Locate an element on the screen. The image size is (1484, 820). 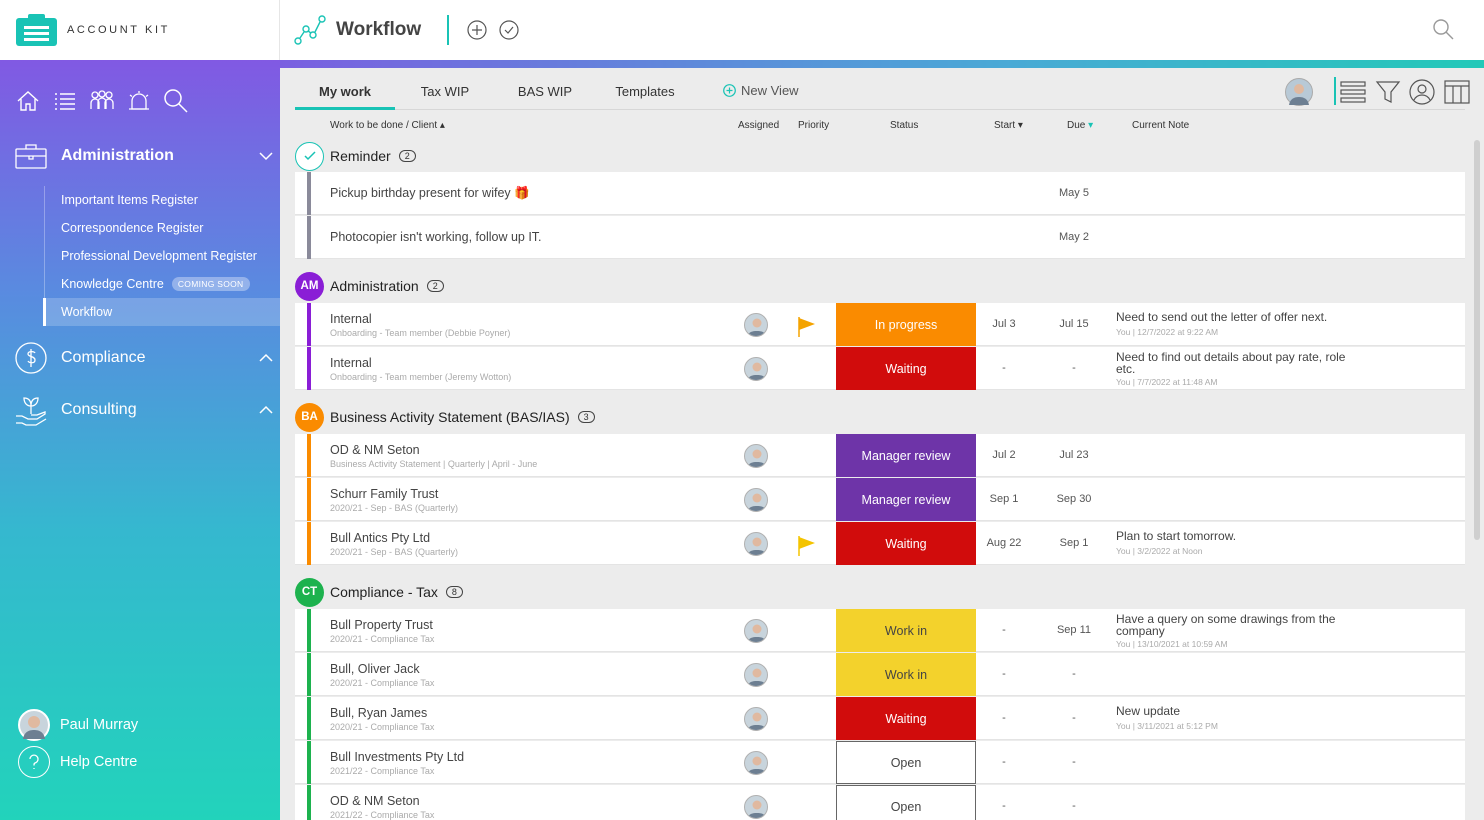
user-profile-link: Paul Murray is located at coordinates (78, 724).